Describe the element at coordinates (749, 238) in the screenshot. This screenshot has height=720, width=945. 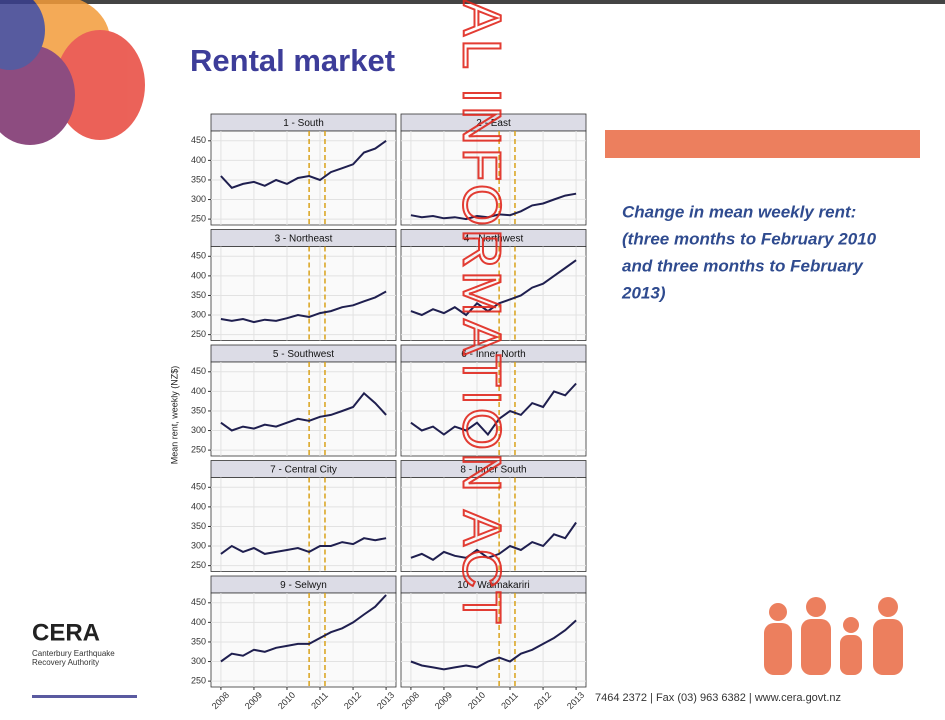
I see `description-line: (three months to February 2010` at that location.